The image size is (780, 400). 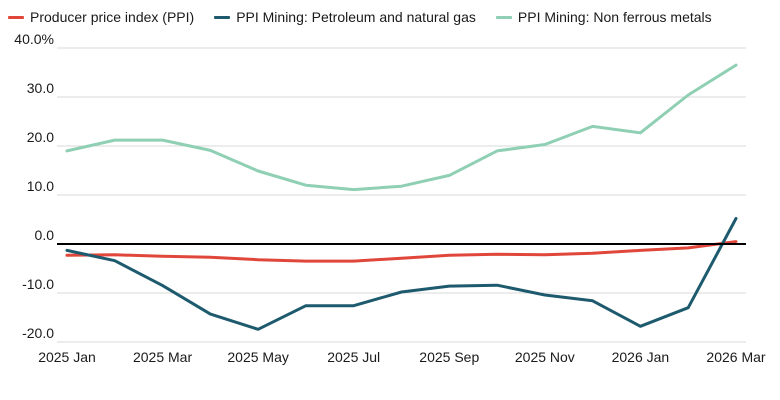 I want to click on legend-item-nonferrous: PPI Mining: Non ferrous metals, so click(x=603, y=17).